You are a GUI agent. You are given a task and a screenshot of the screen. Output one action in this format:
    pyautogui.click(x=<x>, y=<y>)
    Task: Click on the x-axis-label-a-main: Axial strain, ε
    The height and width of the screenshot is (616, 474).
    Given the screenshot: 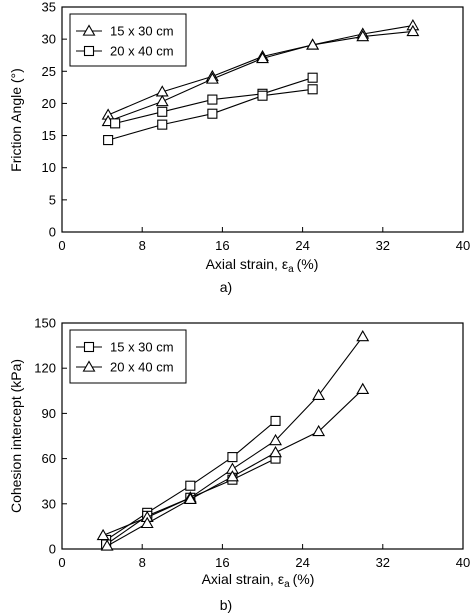 What is the action you would take?
    pyautogui.click(x=247, y=264)
    